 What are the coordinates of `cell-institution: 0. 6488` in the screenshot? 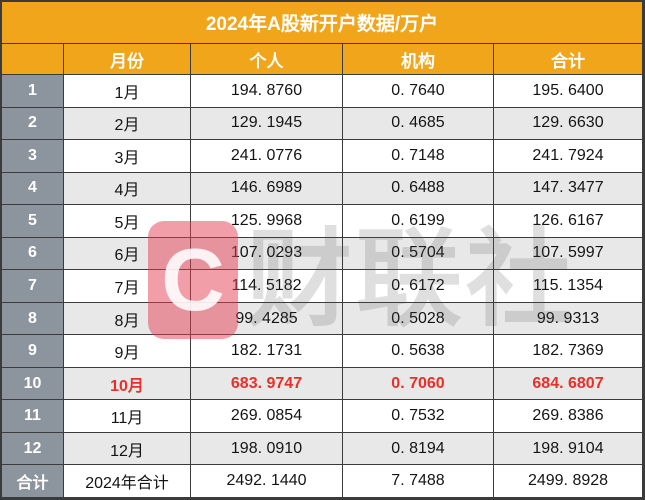 It's located at (418, 189).